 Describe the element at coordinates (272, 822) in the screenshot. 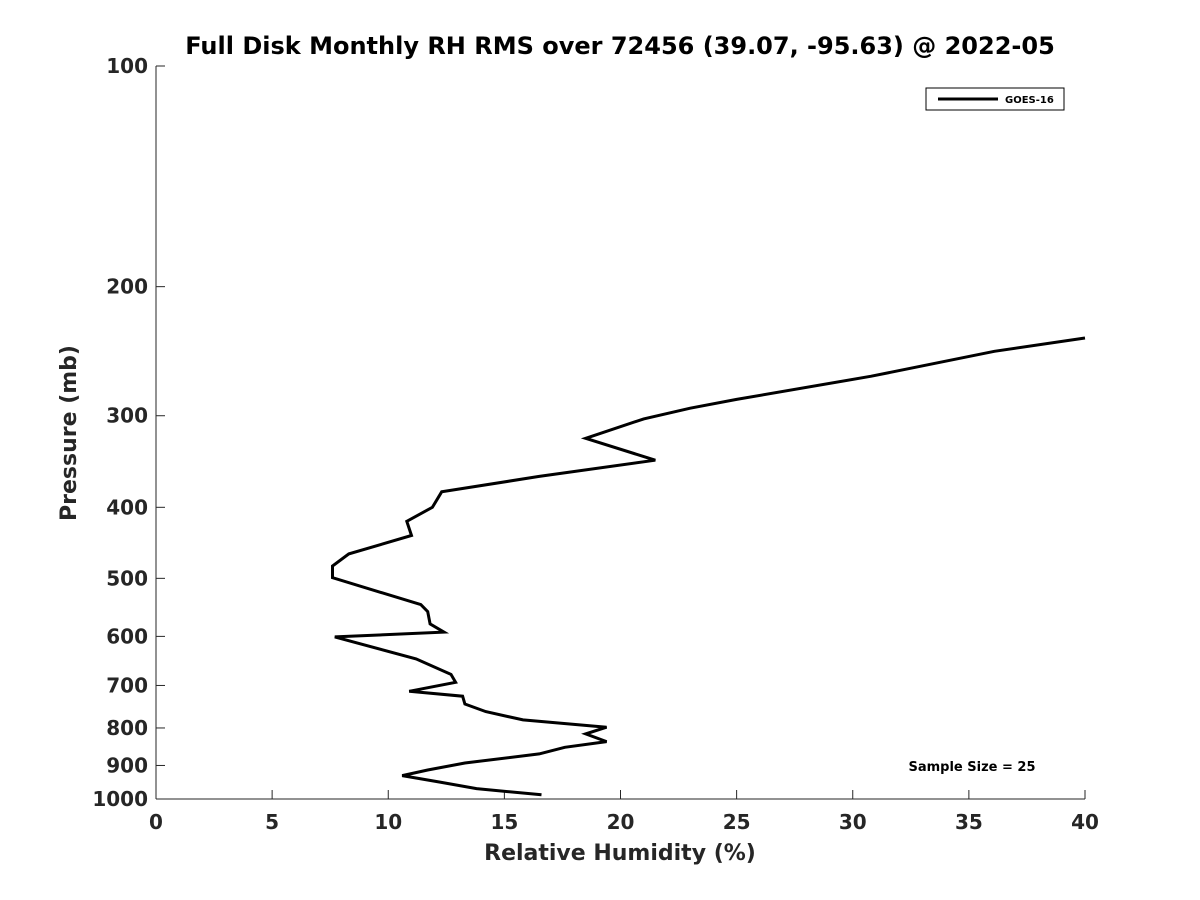

I see `x-tick-label: 5` at that location.